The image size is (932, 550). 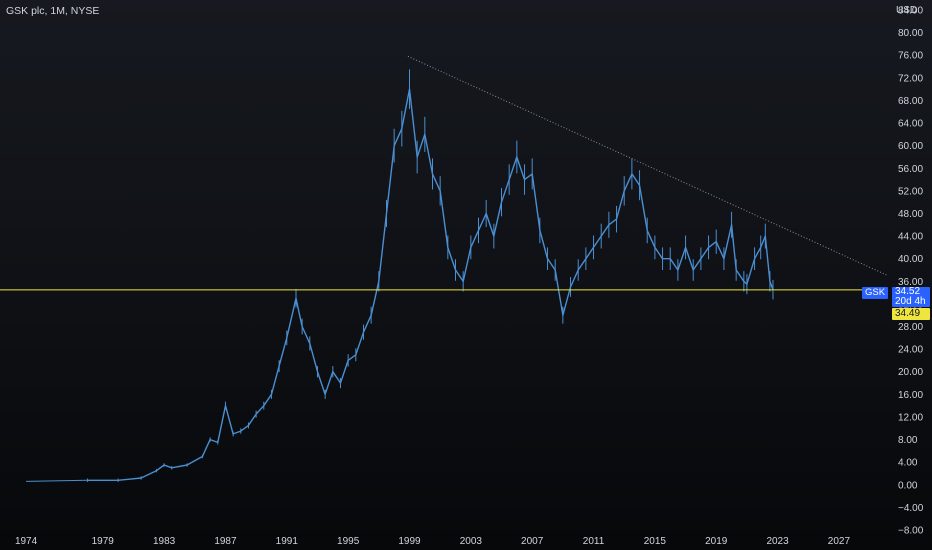 What do you see at coordinates (910, 282) in the screenshot?
I see `y-tick-label: 36.00` at bounding box center [910, 282].